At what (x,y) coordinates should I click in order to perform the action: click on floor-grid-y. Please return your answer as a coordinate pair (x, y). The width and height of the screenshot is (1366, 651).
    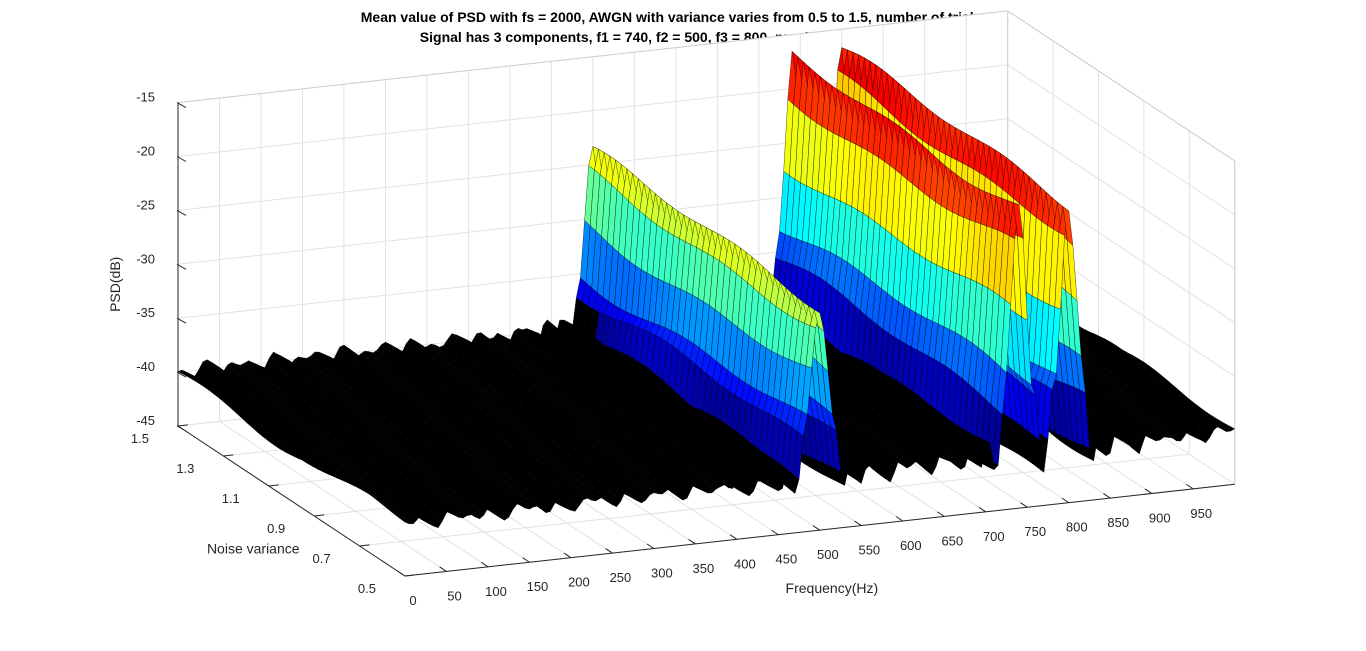
    Looking at the image, I should click on (774, 500).